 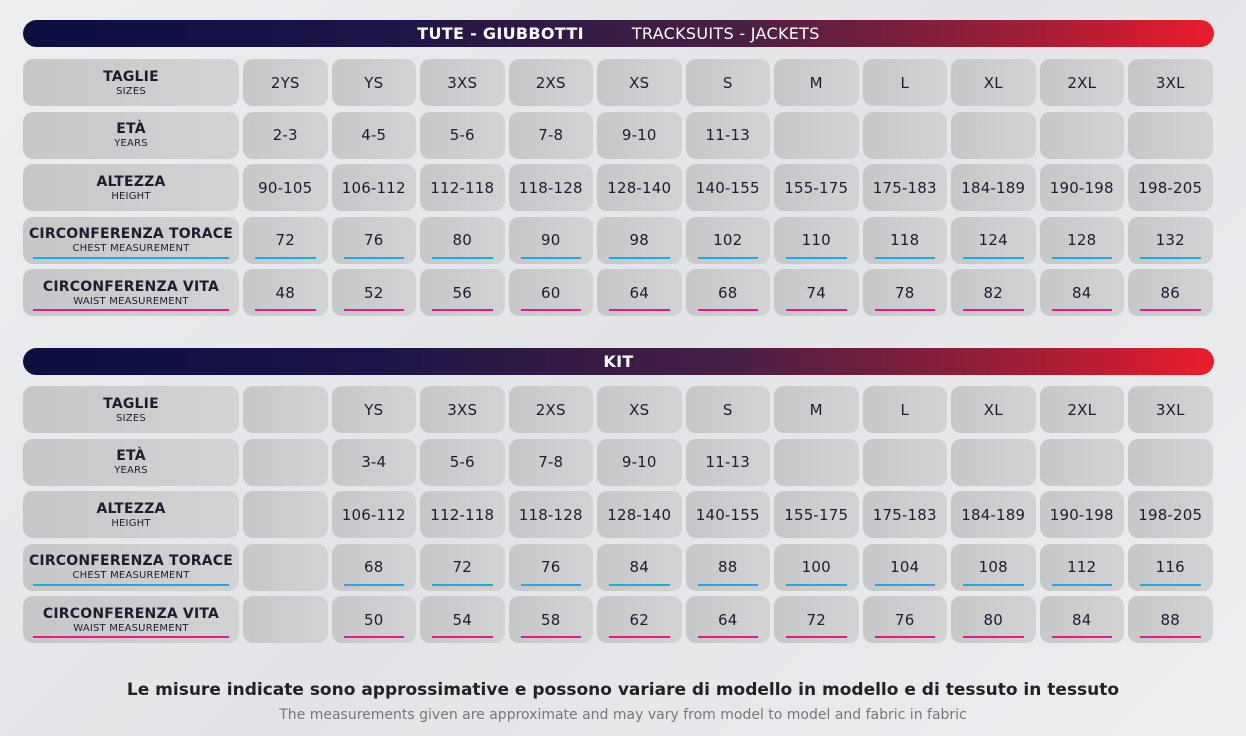 What do you see at coordinates (131, 613) in the screenshot?
I see `row-label-it: CIRCONFERENZA VITA` at bounding box center [131, 613].